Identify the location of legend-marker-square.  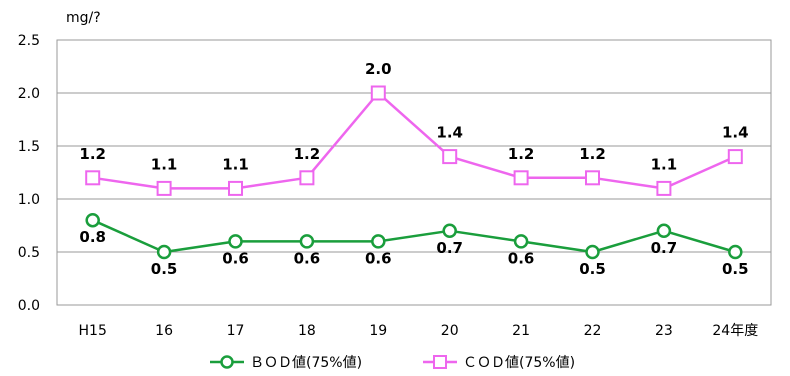
(440, 362).